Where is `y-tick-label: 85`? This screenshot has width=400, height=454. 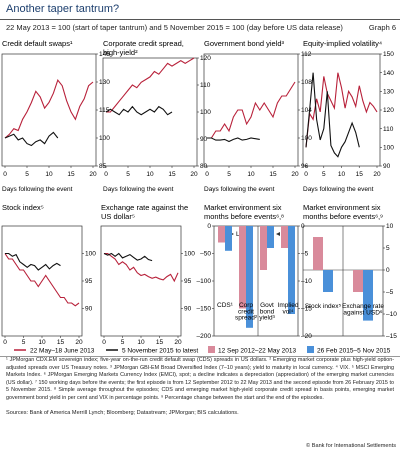
y-tick-label: 85 is located at coordinates (103, 166).